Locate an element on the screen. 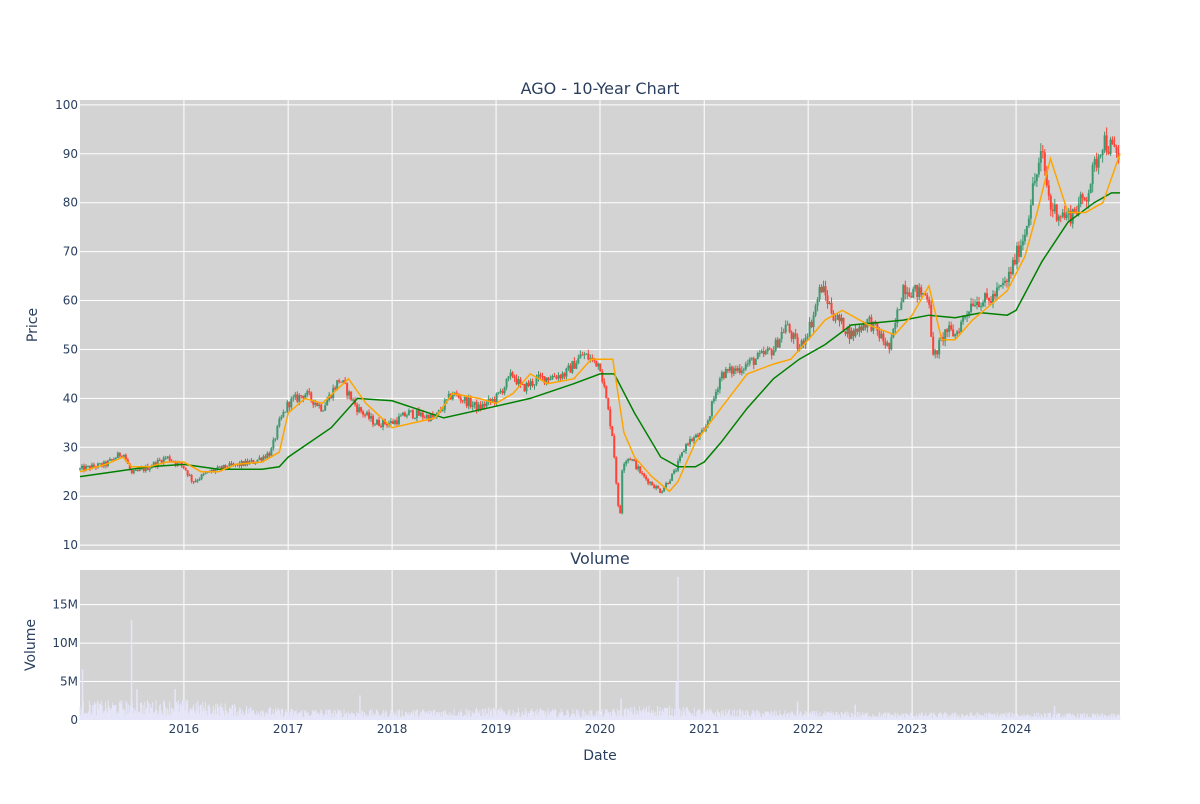 The width and height of the screenshot is (1200, 804). x-tick-label: 2021 is located at coordinates (704, 729).